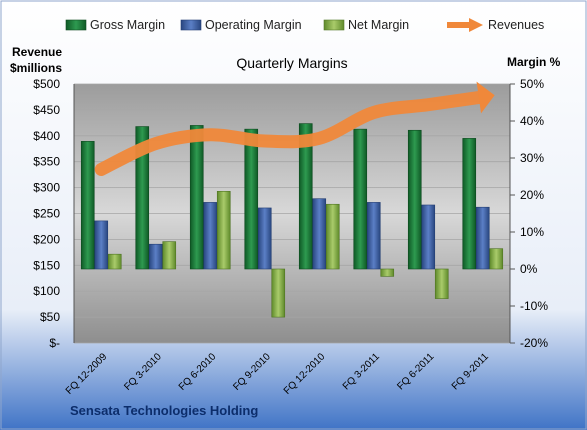 This screenshot has width=587, height=430. Describe the element at coordinates (46, 162) in the screenshot. I see `left-tick-label: $350` at that location.